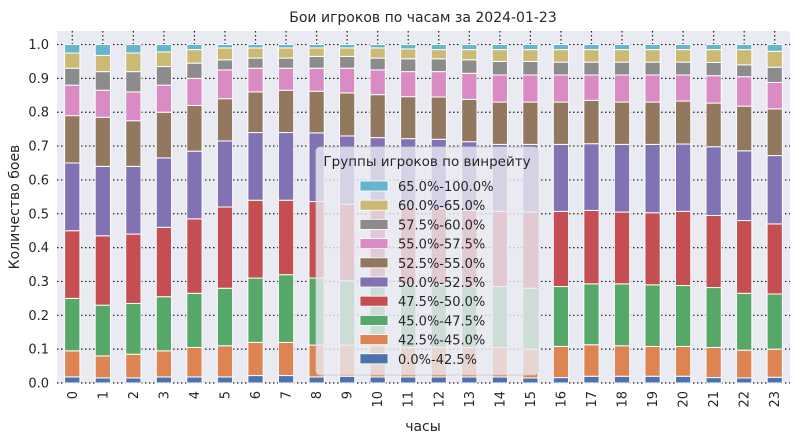  Describe the element at coordinates (225, 395) in the screenshot. I see `x-tick-label: 5` at that location.